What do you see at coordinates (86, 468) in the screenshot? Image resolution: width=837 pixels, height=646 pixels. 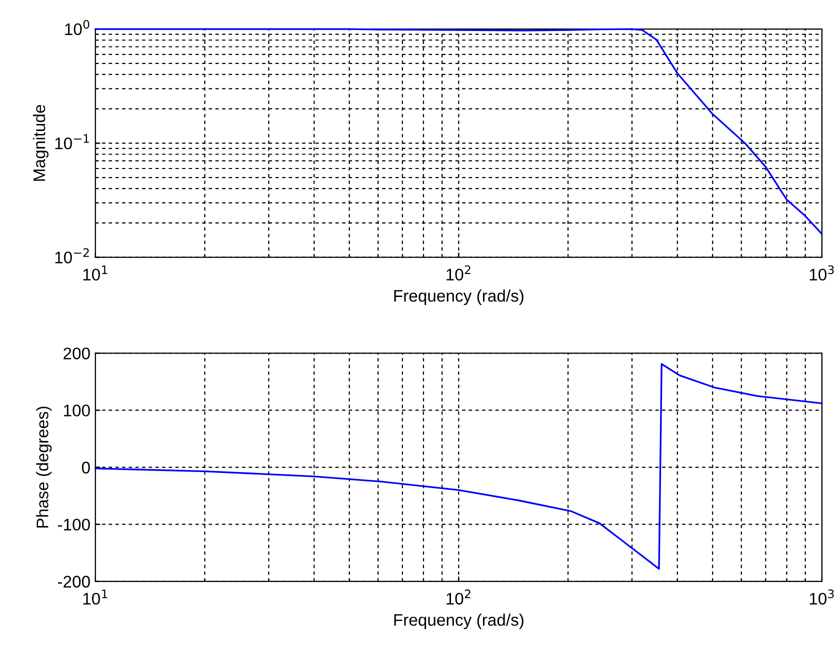 I see `y-tick-label: 0` at bounding box center [86, 468].